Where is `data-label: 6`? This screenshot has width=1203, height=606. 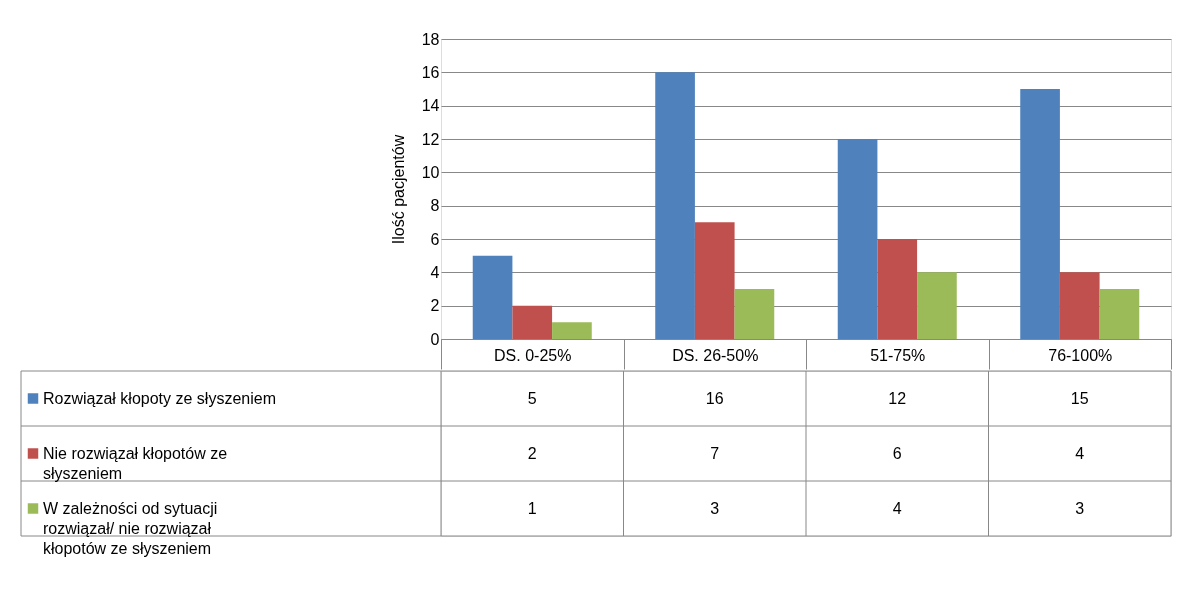
data-label: 6 is located at coordinates (897, 453).